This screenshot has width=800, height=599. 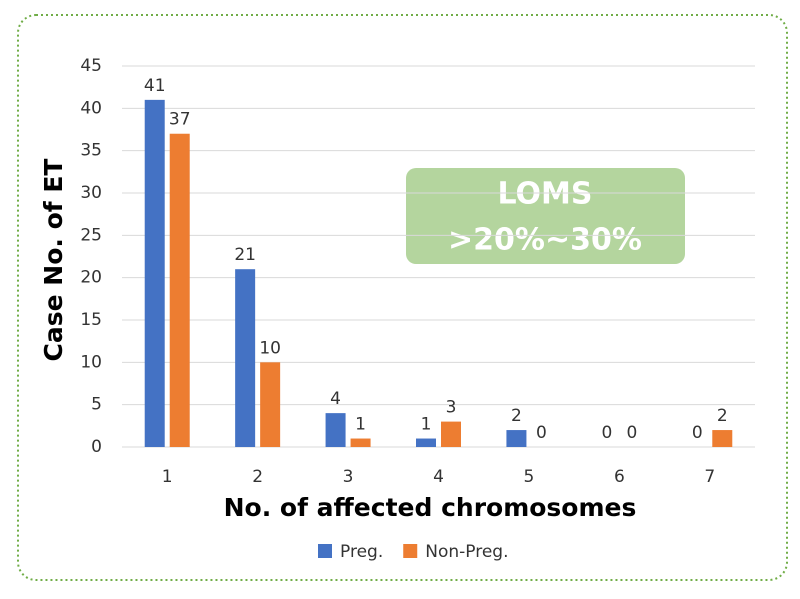 What do you see at coordinates (466, 552) in the screenshot?
I see `legend-label: Non-Preg.` at bounding box center [466, 552].